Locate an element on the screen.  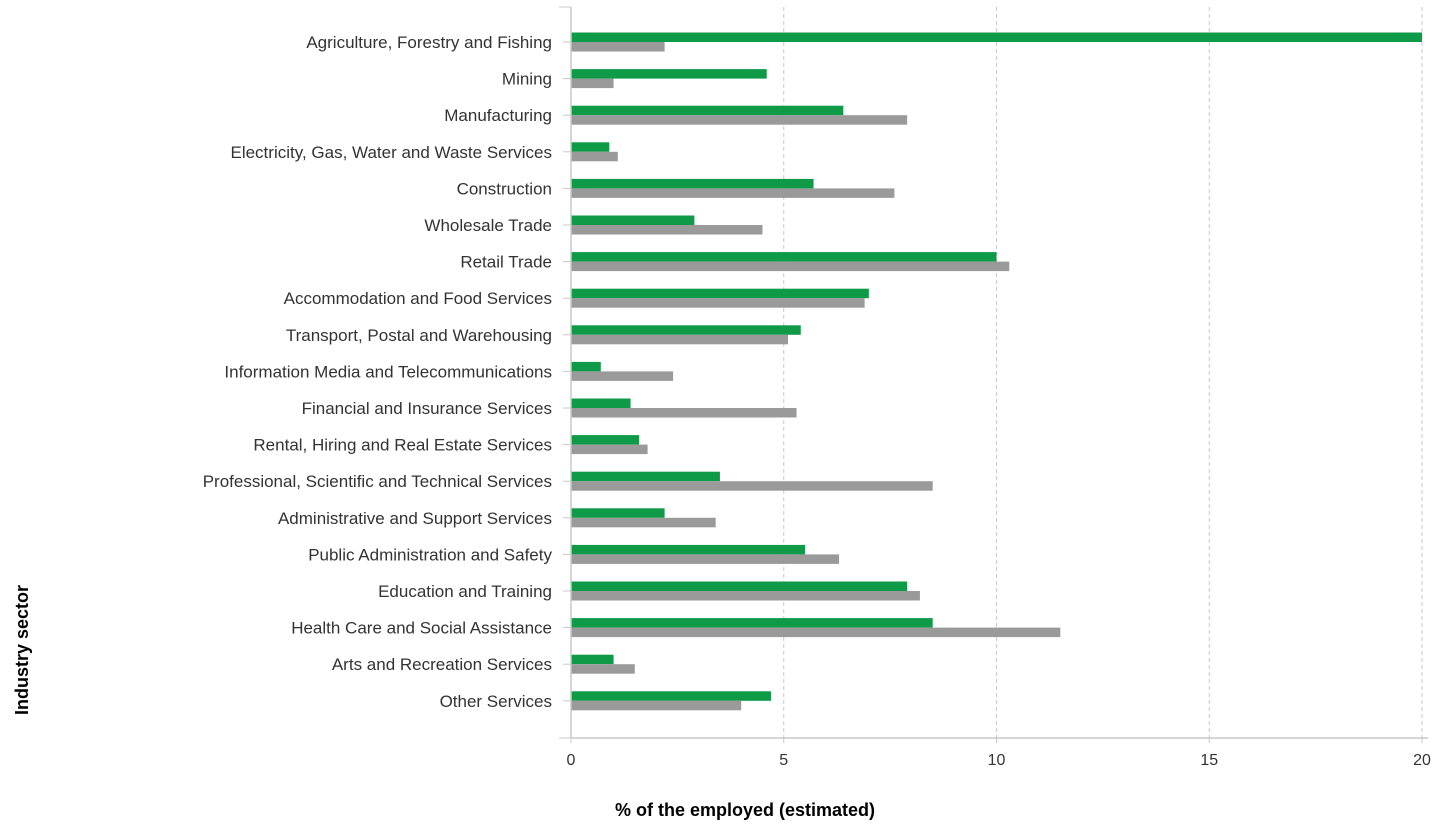
category-label-5: Wholesale Trade is located at coordinates (488, 225).